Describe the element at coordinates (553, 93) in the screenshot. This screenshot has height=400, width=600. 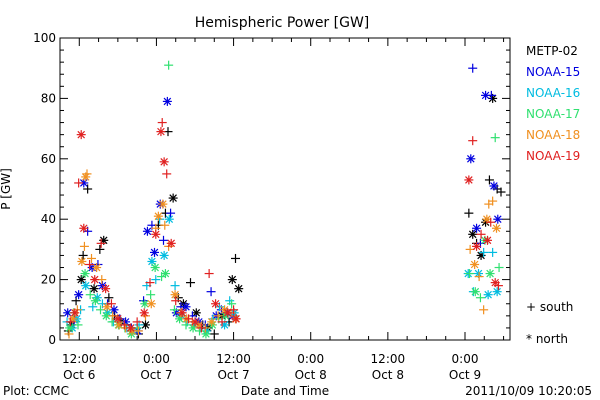
I see `legend-entry-noaa-16: NOAA-16` at that location.